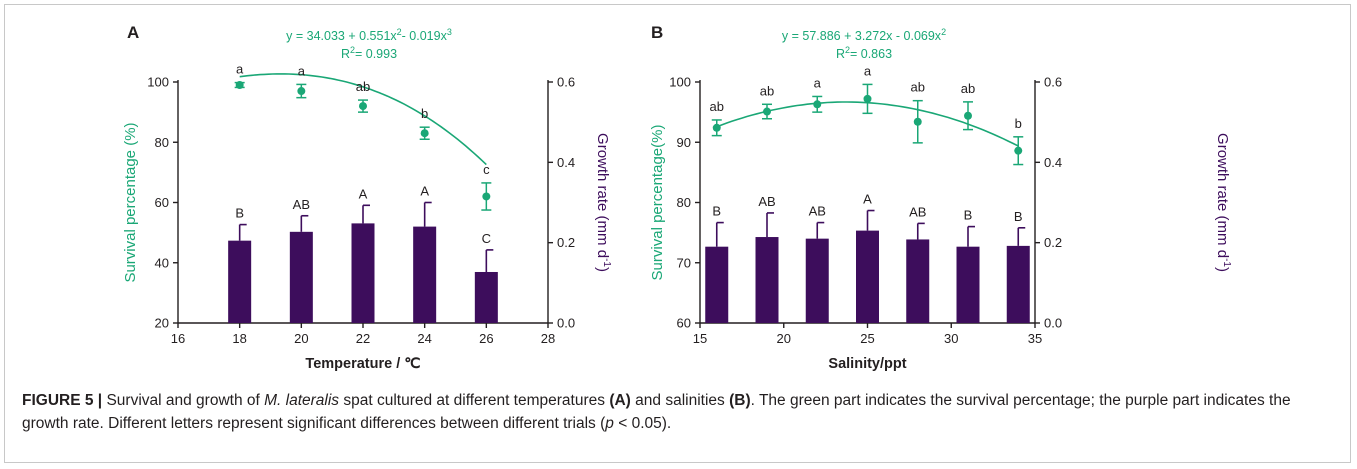 The width and height of the screenshot is (1357, 469). Describe the element at coordinates (1053, 323) in the screenshot. I see `y-right-tick-label: 0.0` at that location.